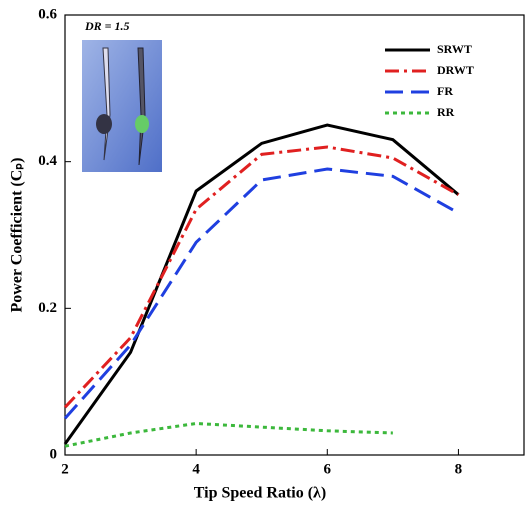  What do you see at coordinates (459, 469) in the screenshot?
I see `x-tick-label: 8` at bounding box center [459, 469].